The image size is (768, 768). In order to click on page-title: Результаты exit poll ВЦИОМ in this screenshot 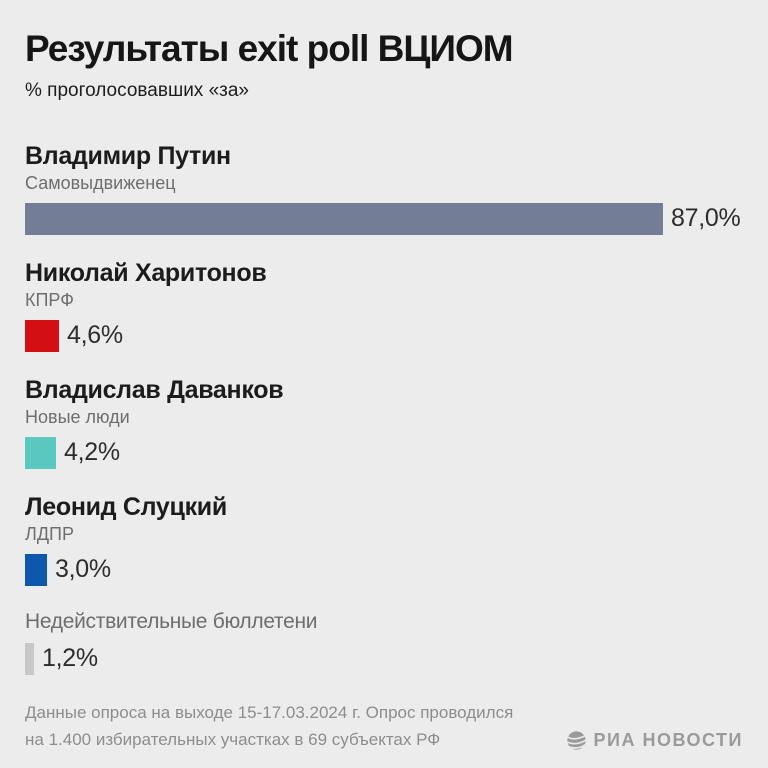, I will do `click(269, 48)`.